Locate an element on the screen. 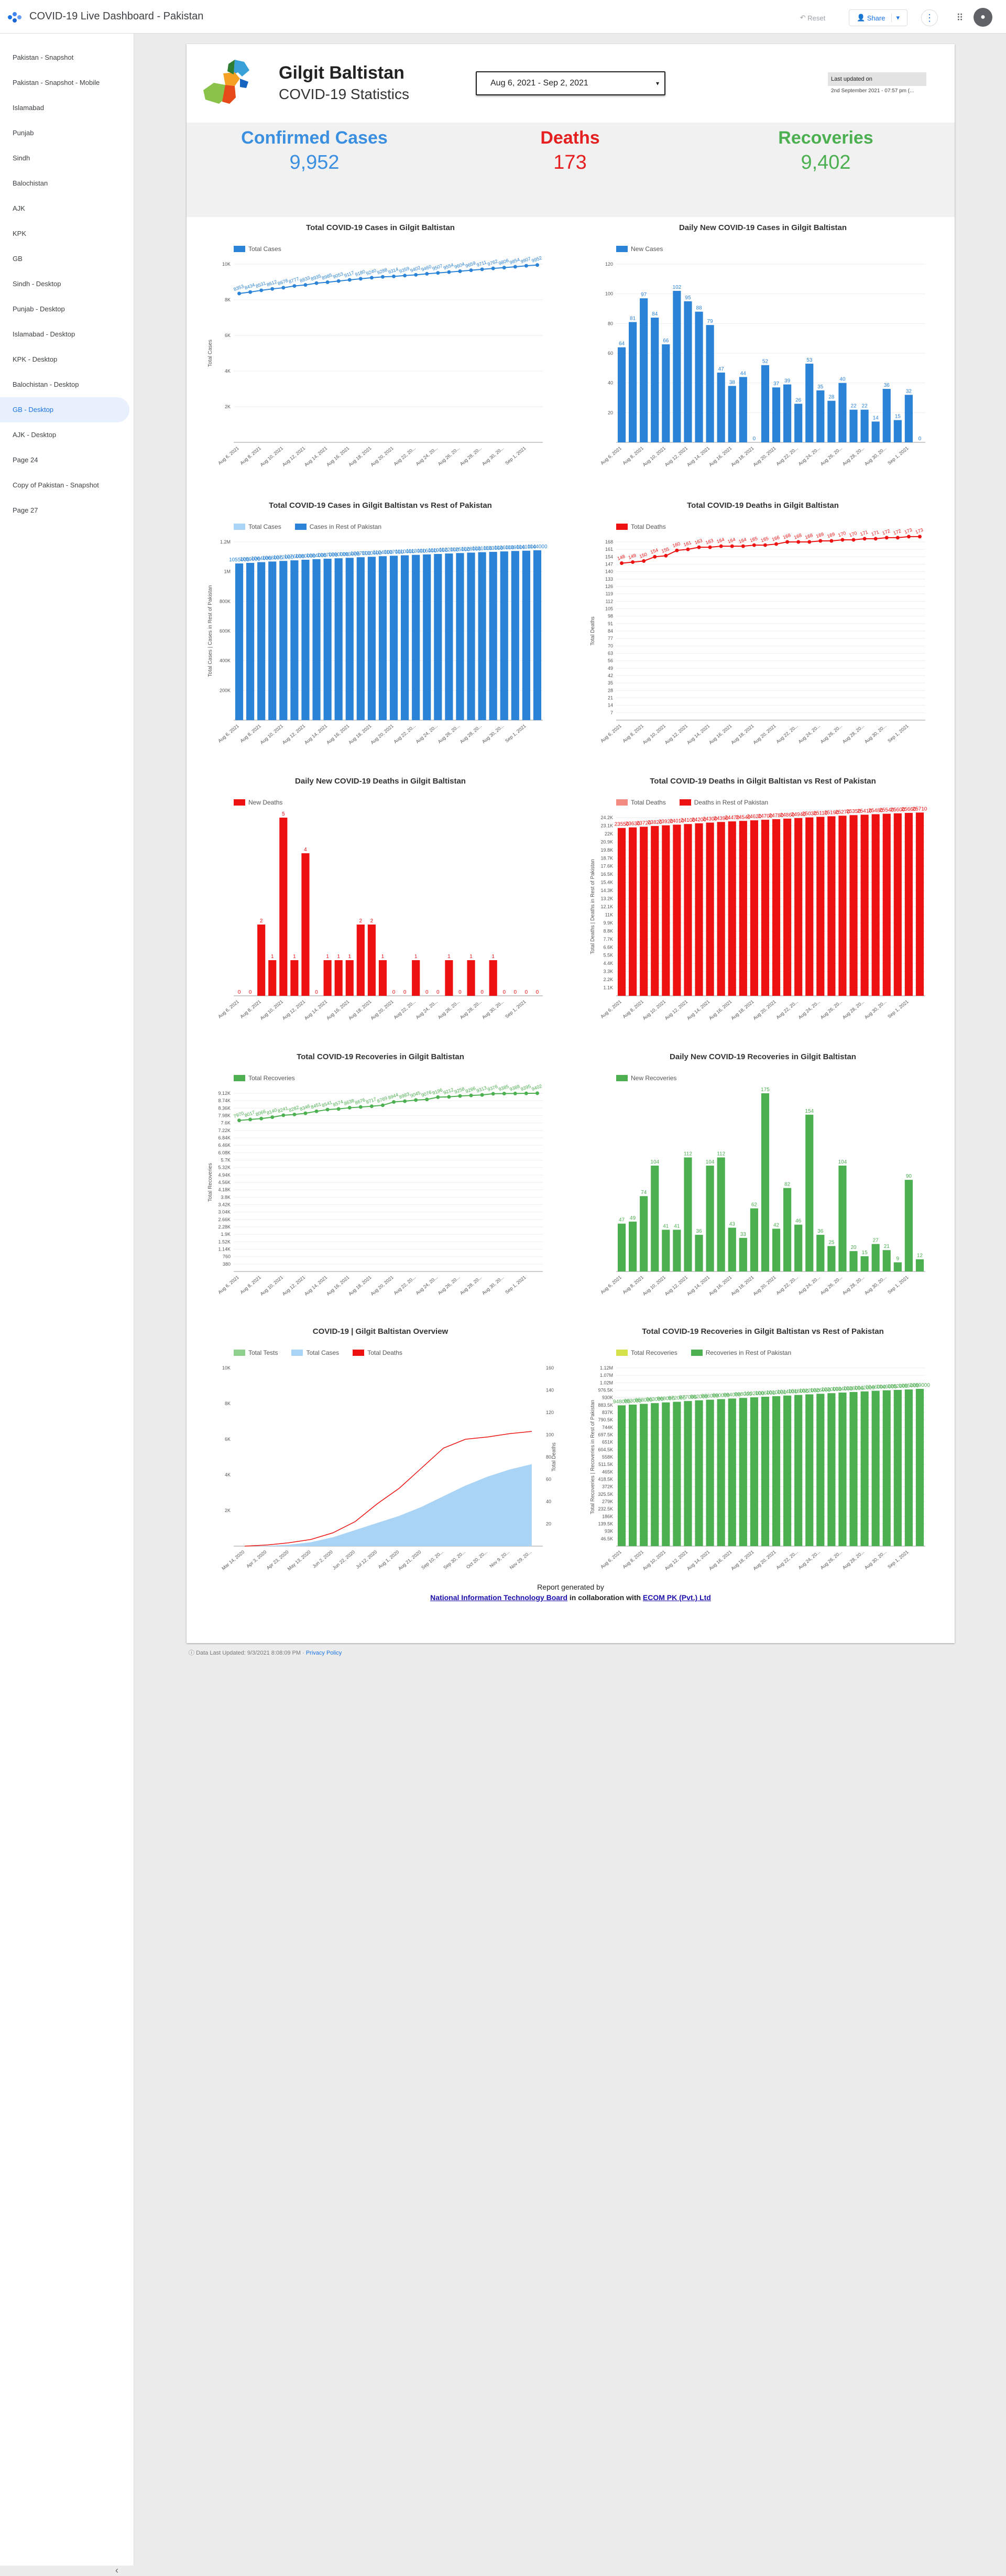 The image size is (1006, 2576). sidebar-item: Sindh - Desktop is located at coordinates (37, 284).